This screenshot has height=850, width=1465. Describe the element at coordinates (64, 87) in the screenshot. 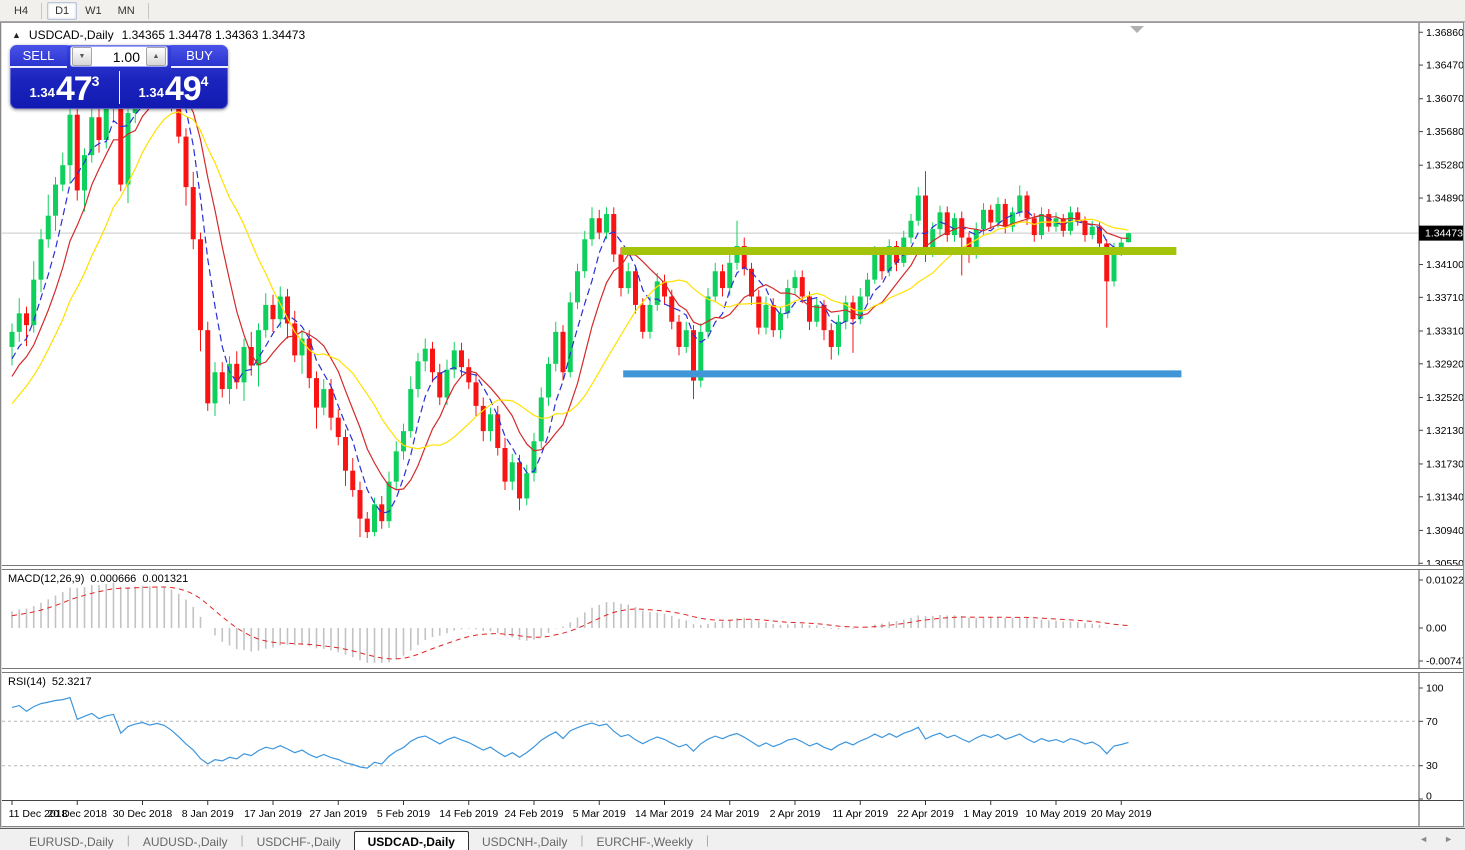

I see `sell-price-display: 1.34 47 3` at that location.